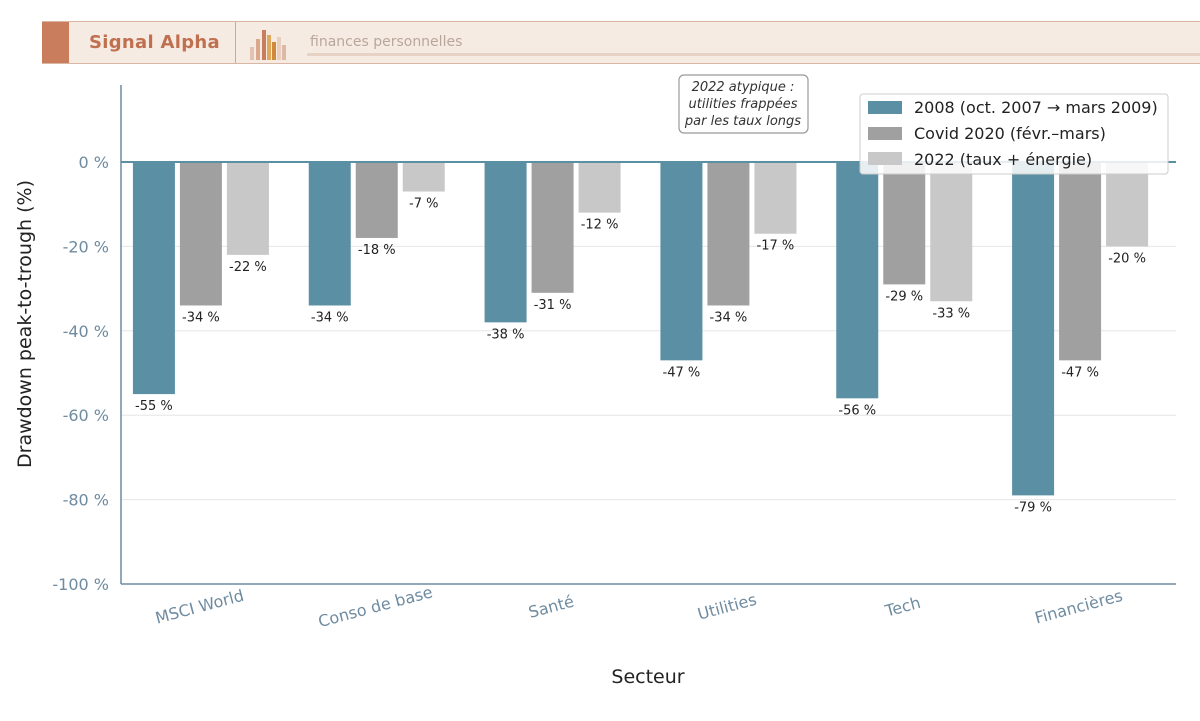 This screenshot has width=1200, height=721. I want to click on legend-label-covid: Covid 2020 (févr.–mars), so click(1010, 133).